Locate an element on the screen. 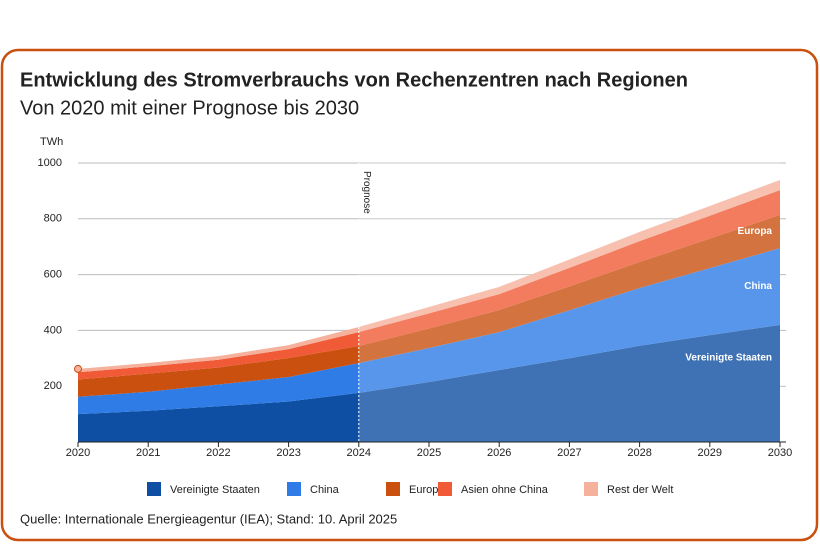  x-tick-label: 2022 is located at coordinates (218, 453).